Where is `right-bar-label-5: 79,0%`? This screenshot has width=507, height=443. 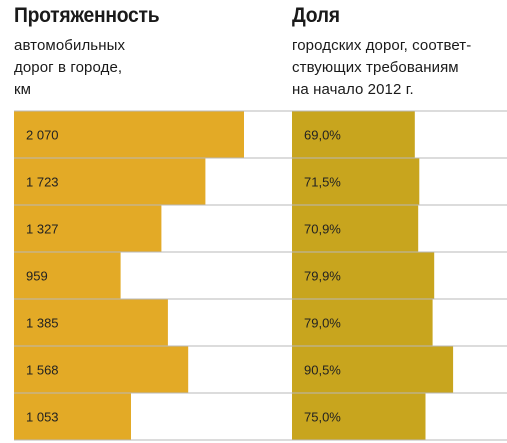 right-bar-label-5: 79,0% is located at coordinates (322, 323).